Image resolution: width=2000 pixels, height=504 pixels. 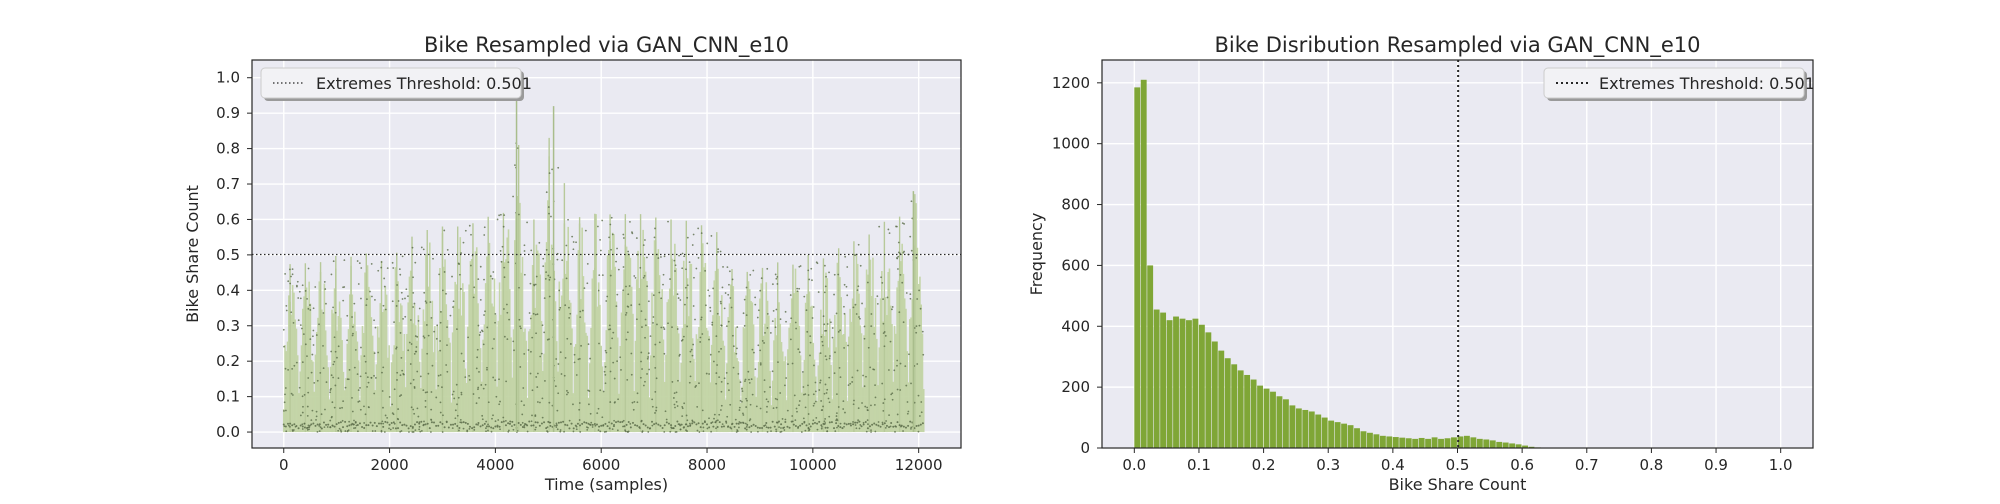 I want to click on ax1-y-tick-label: 0.4, so click(x=228, y=290).